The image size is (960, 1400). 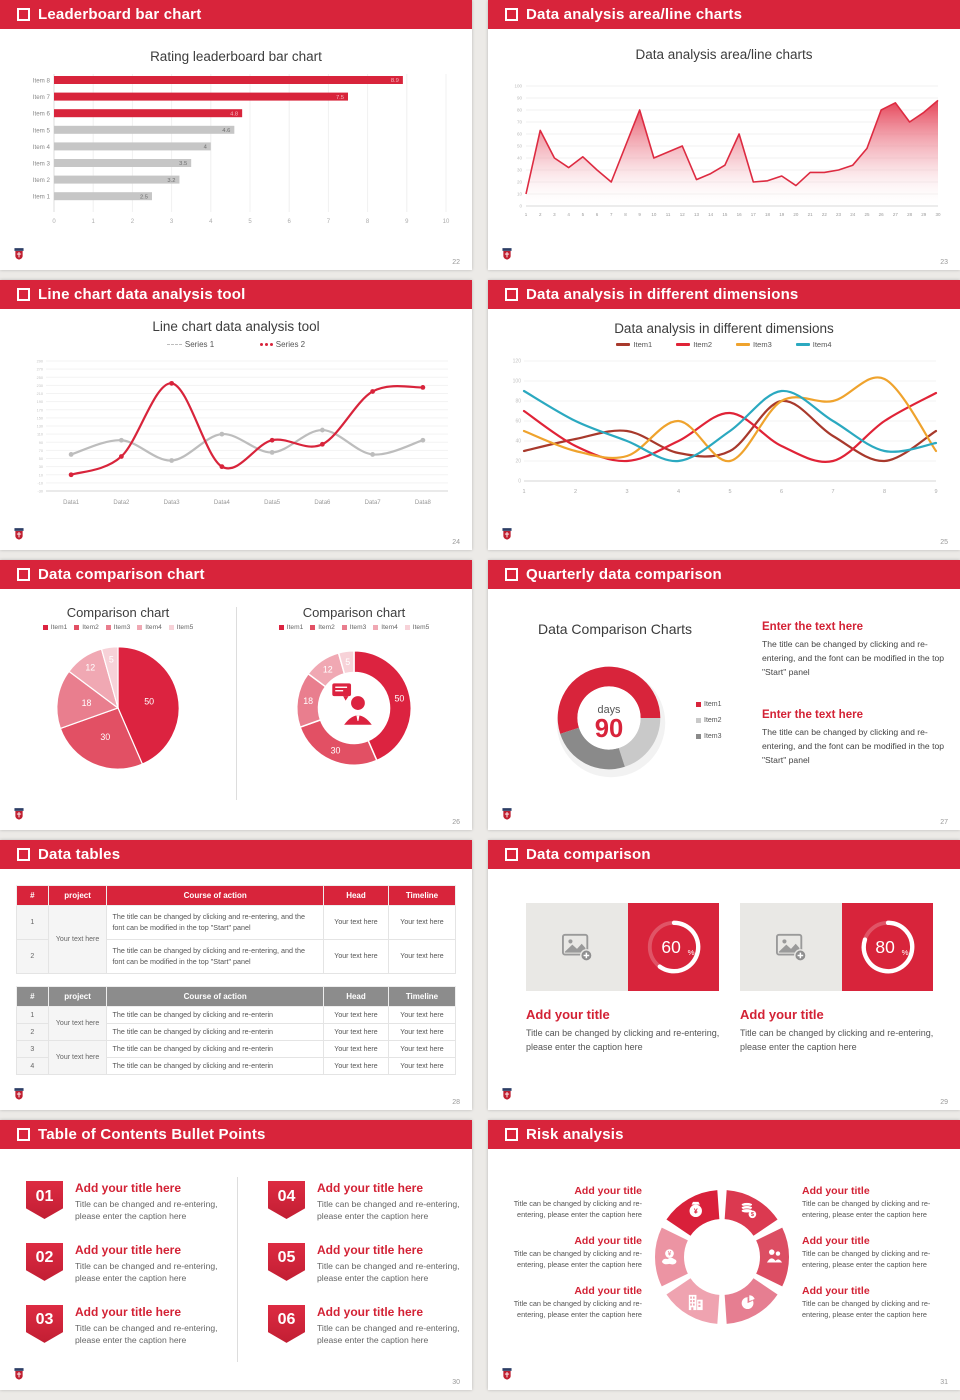 What do you see at coordinates (308, 701) in the screenshot?
I see `svg-text: 18` at bounding box center [308, 701].